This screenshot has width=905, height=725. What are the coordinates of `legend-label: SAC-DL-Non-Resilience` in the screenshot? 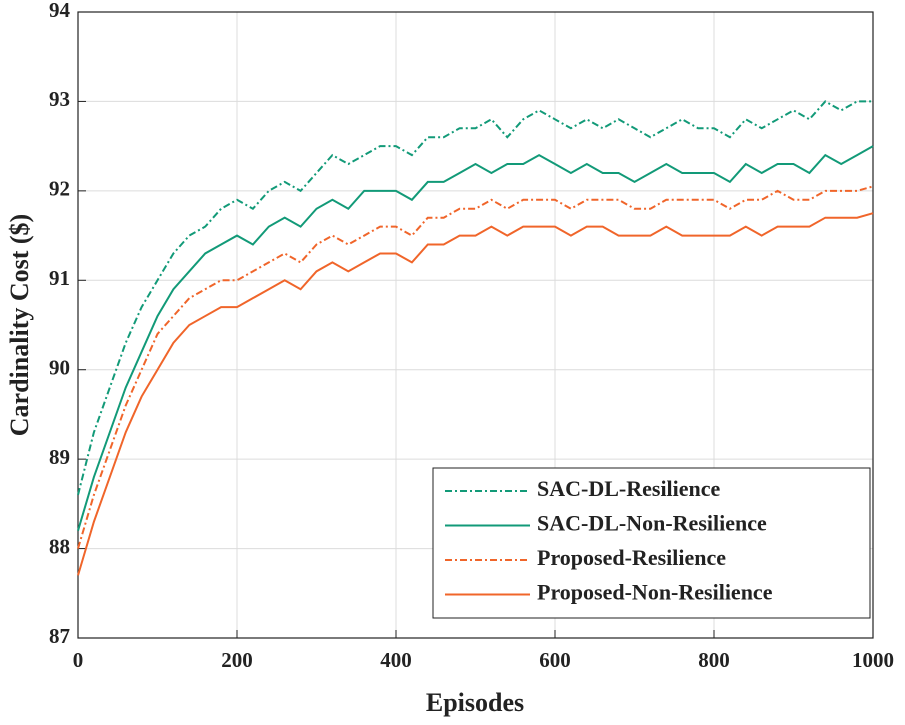 It's located at (652, 523).